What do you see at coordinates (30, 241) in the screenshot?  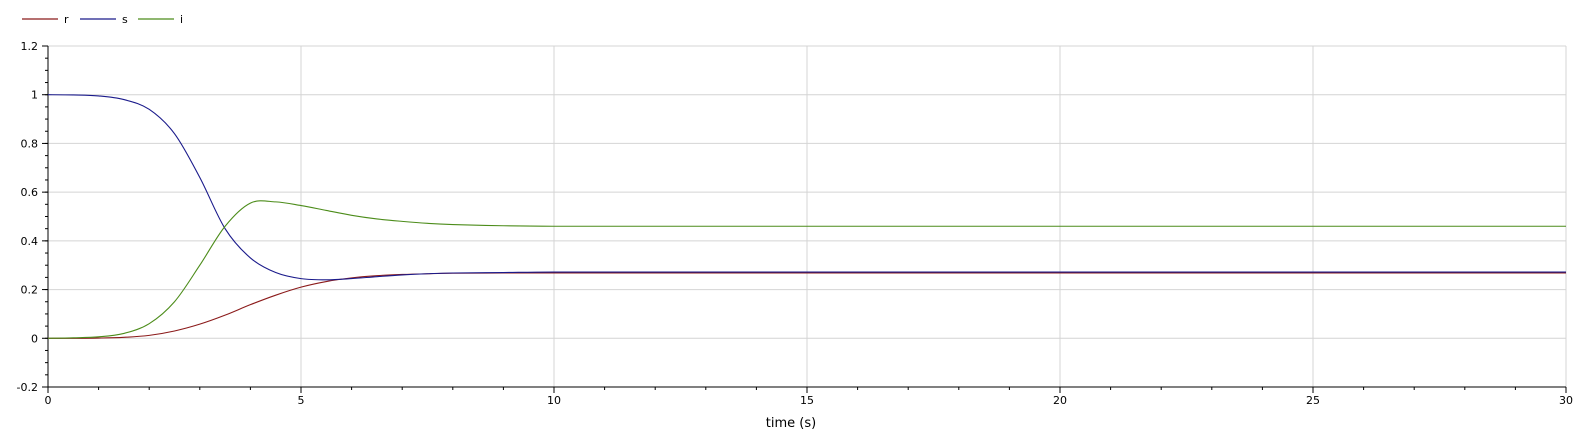 I see `y-tick-label: 0.4` at bounding box center [30, 241].